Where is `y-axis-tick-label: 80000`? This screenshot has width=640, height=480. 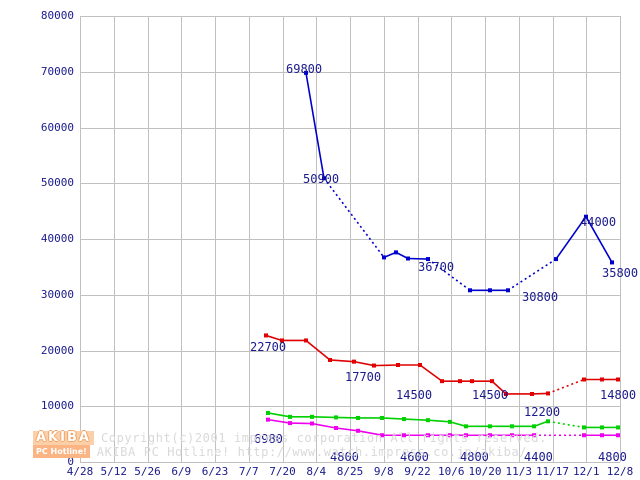
y-axis-tick-label: 80000 is located at coordinates (57, 15).